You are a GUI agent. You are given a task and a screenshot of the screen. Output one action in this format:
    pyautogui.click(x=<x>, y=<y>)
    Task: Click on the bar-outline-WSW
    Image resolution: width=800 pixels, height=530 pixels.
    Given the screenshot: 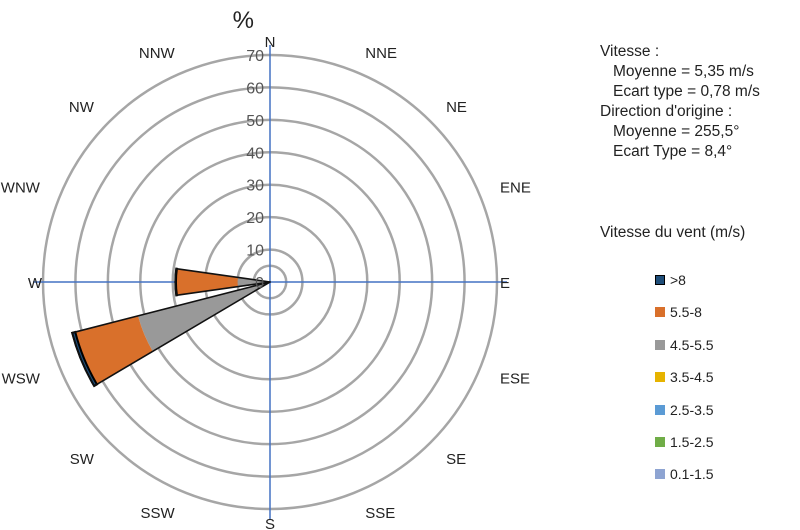 What is the action you would take?
    pyautogui.click(x=171, y=334)
    